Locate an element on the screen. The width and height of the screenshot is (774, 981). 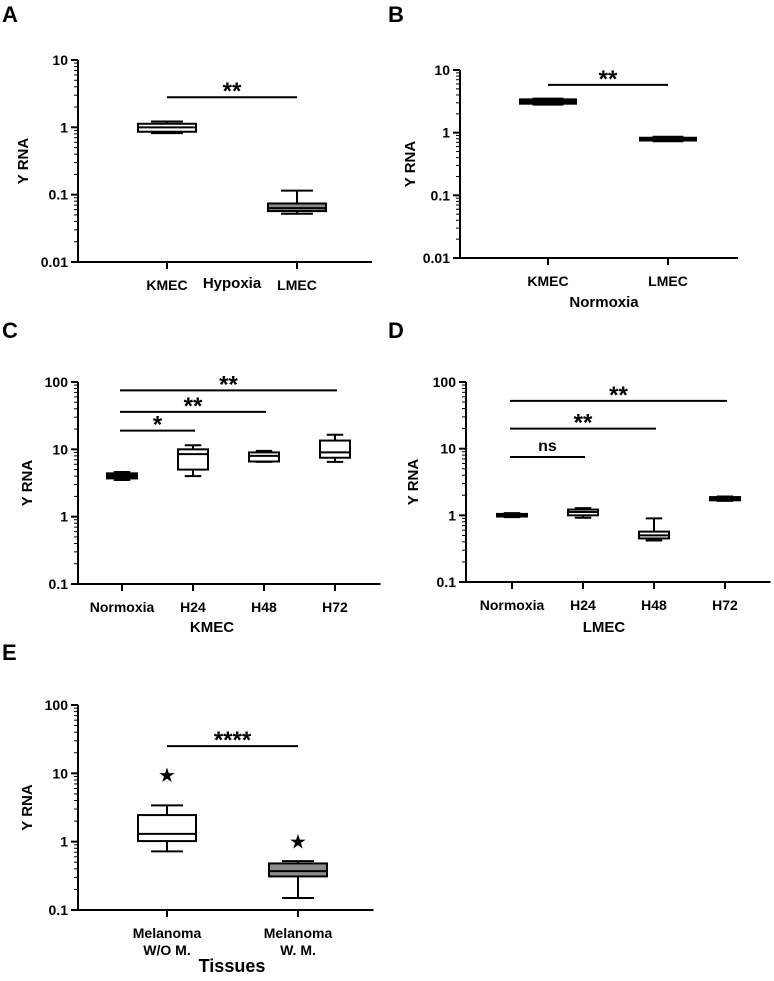
x-axis-label: Tissues is located at coordinates (232, 966).